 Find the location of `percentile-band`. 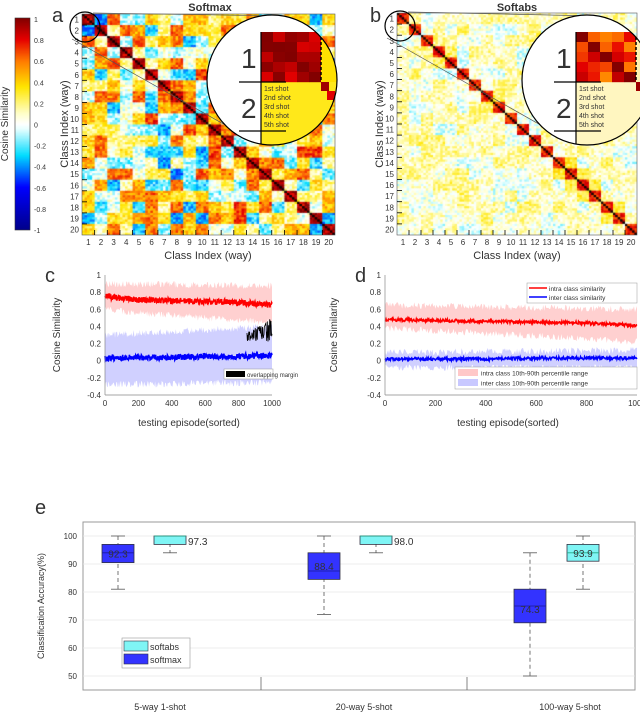

percentile-band is located at coordinates (511, 323).